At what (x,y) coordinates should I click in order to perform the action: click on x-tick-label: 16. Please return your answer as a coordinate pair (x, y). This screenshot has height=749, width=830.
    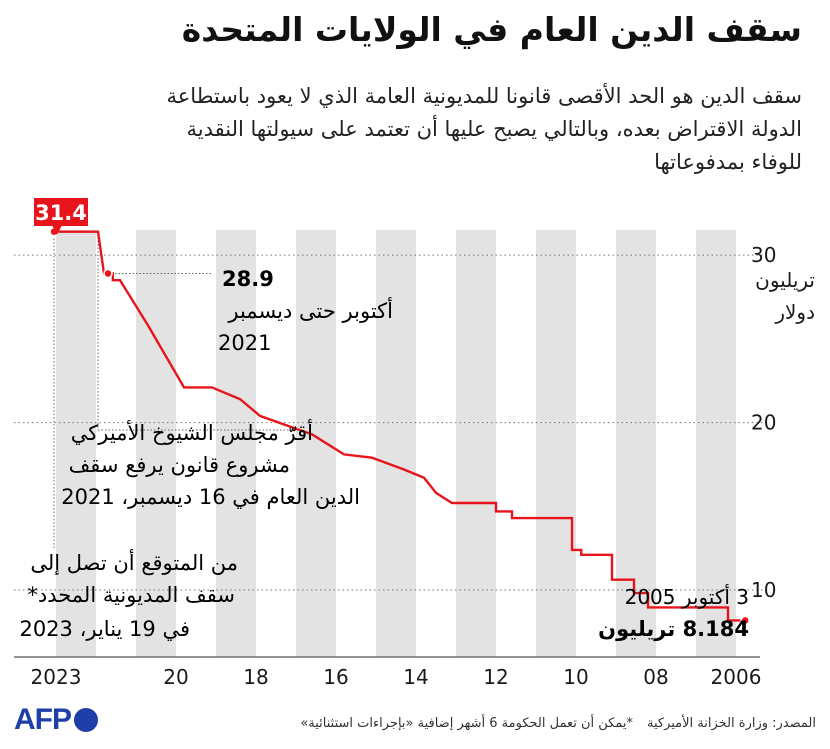
    Looking at the image, I should click on (335, 677).